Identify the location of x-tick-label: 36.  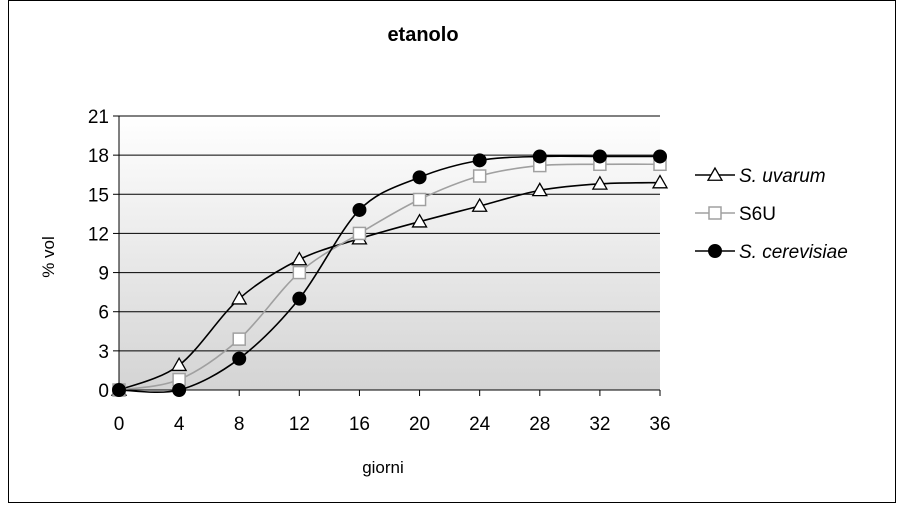
(659, 424).